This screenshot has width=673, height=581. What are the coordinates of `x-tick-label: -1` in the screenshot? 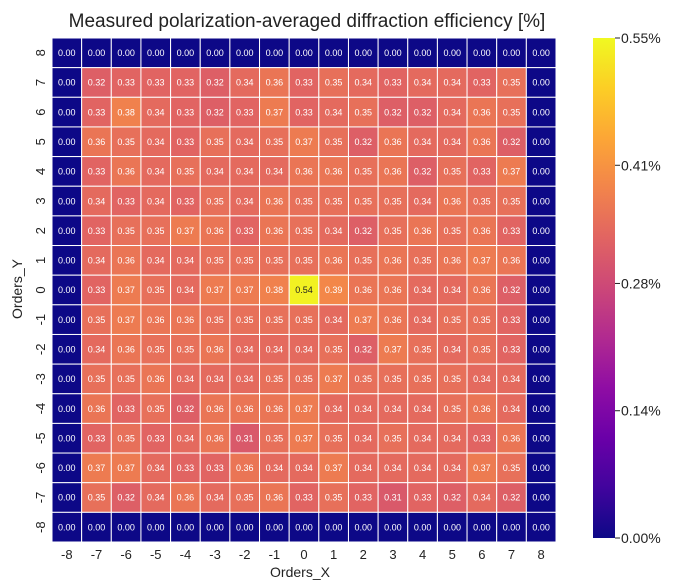 It's located at (275, 554).